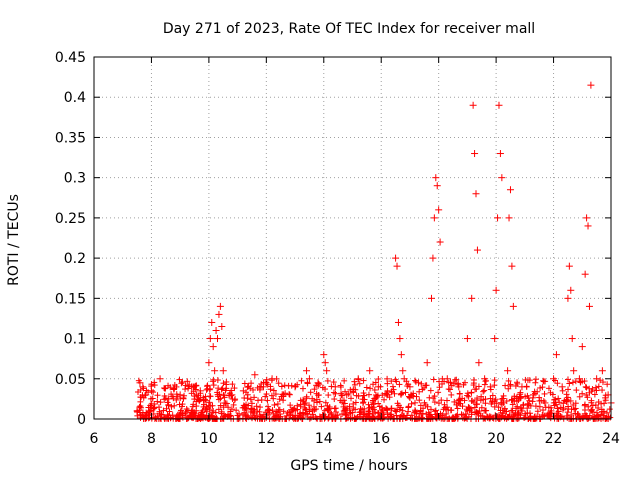 The image size is (640, 480). I want to click on x-tick-label: 12, so click(266, 439).